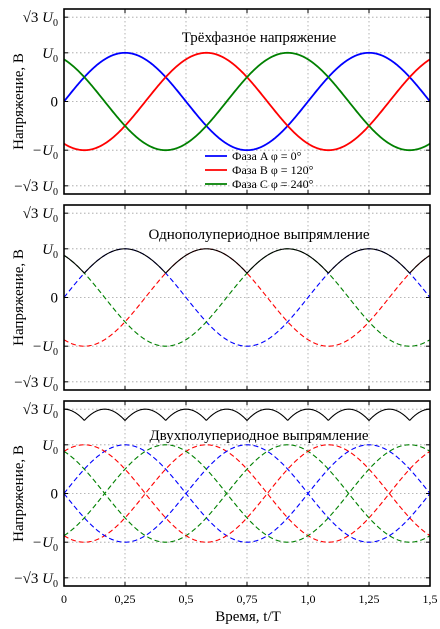 The image size is (440, 629). Describe the element at coordinates (258, 436) in the screenshot. I see `chart-title: Двухполупериодное выпрямление` at that location.